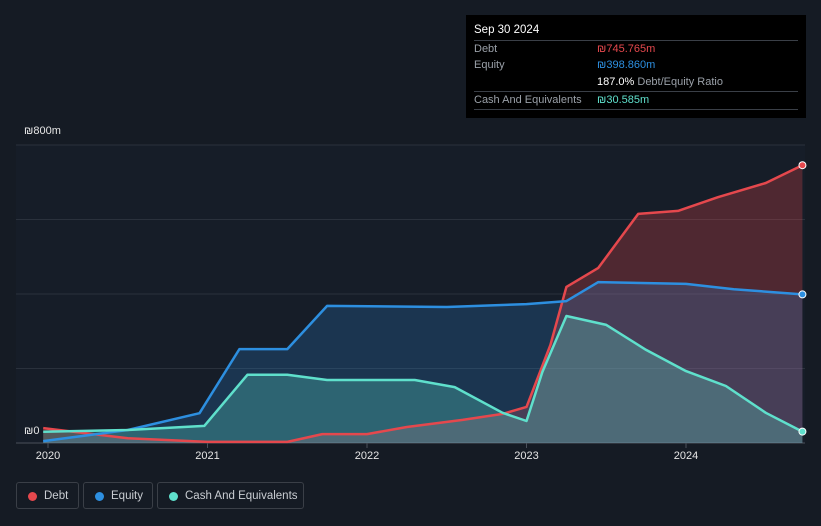 The image size is (821, 526). What do you see at coordinates (526, 456) in the screenshot?
I see `x-tick-label: 2023` at bounding box center [526, 456].